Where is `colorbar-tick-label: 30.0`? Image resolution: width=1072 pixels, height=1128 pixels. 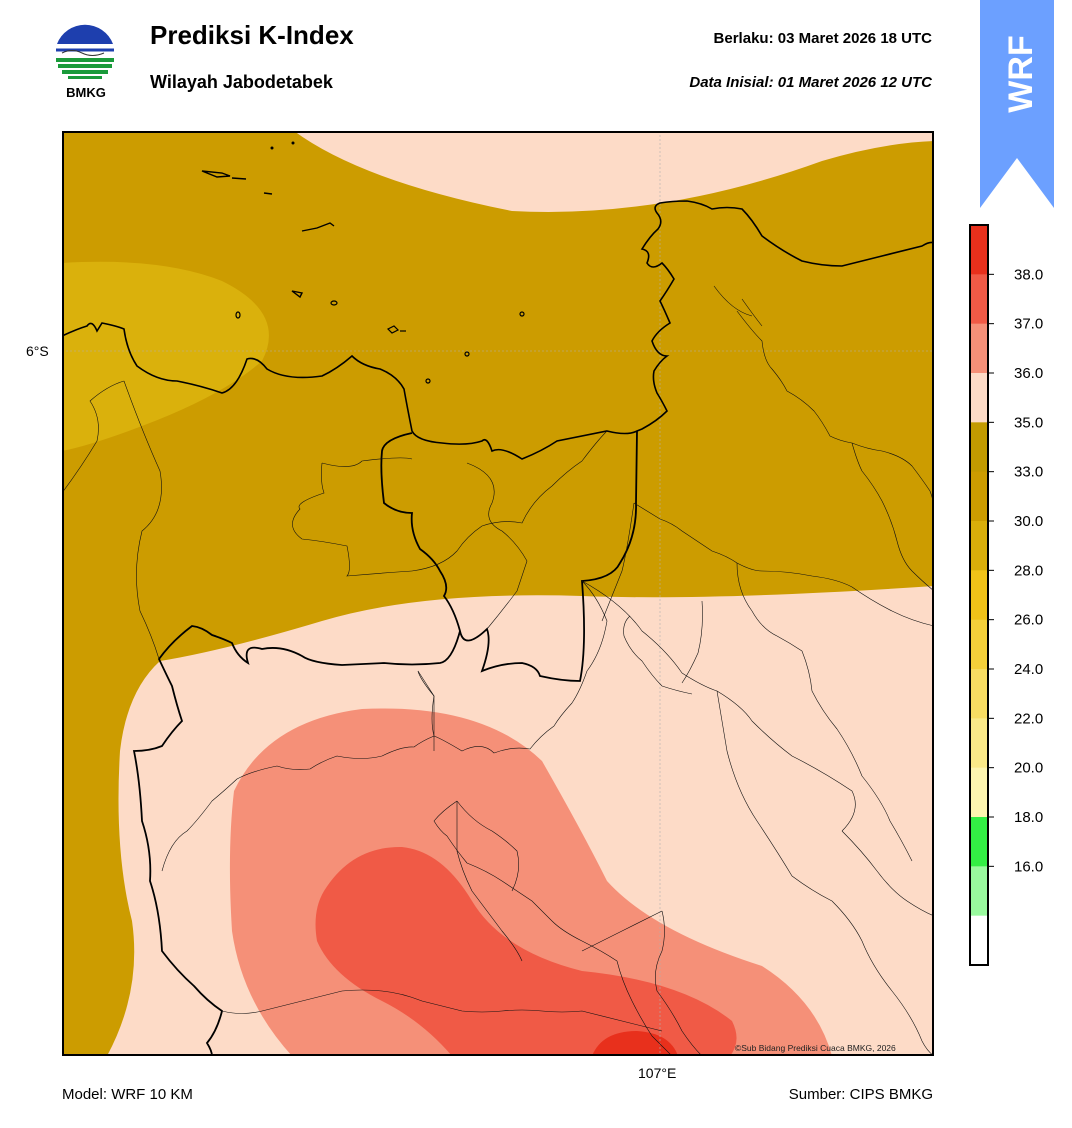 colorbar-tick-label: 30.0 is located at coordinates (1028, 521).